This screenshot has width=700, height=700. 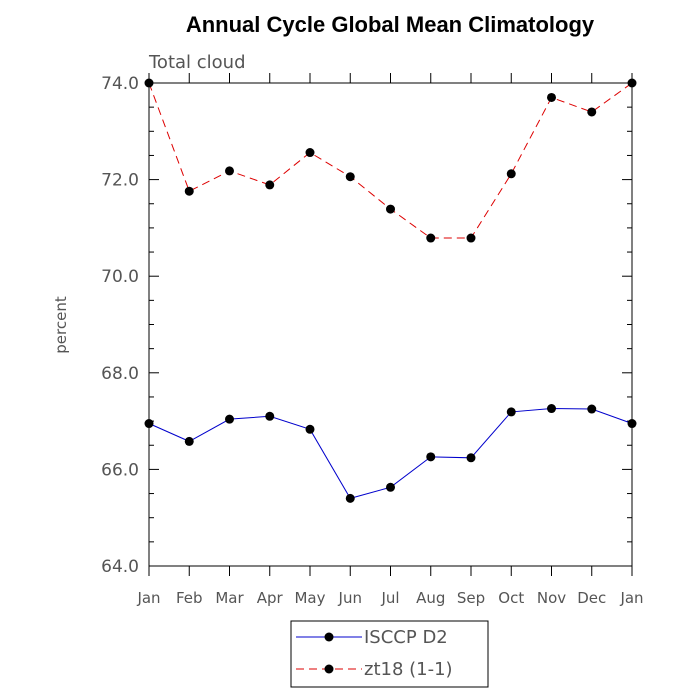 I want to click on y-tick-label: 64.0, so click(x=120, y=567).